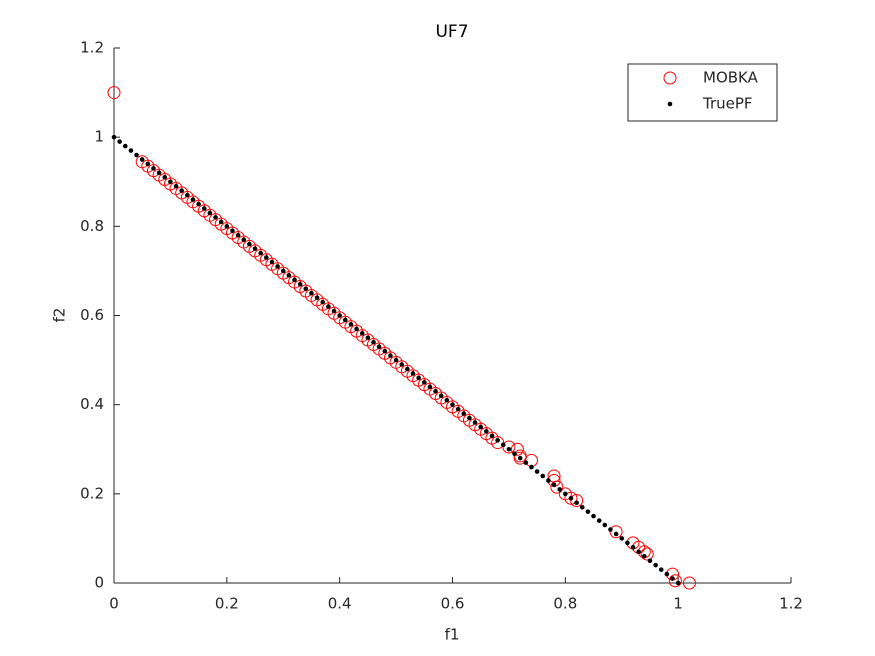 This screenshot has width=875, height=656. What do you see at coordinates (60, 315) in the screenshot?
I see `y-axis-label: f2` at bounding box center [60, 315].